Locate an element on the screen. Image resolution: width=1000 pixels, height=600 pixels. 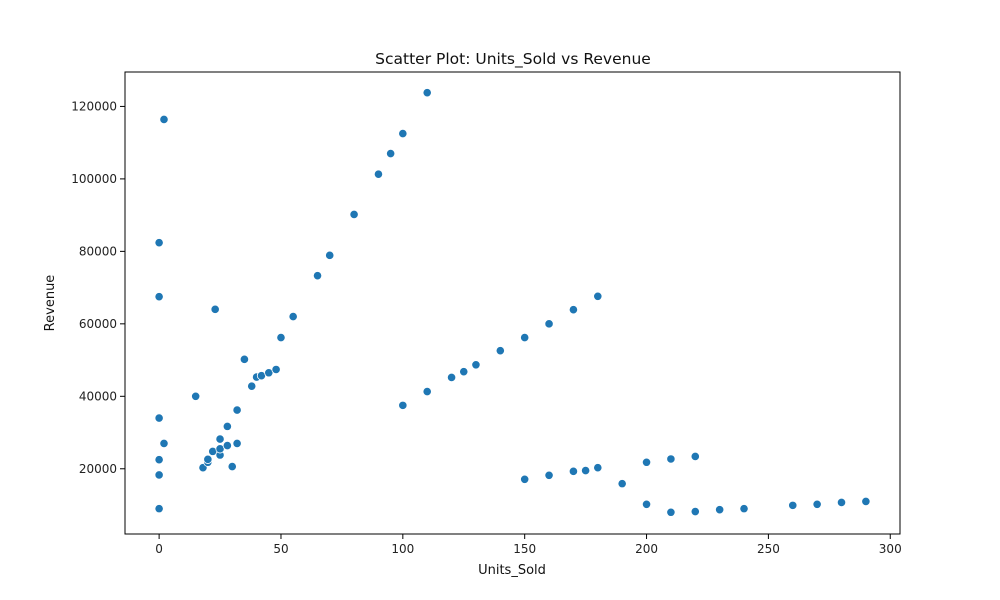
y-axis-label: Revenue is located at coordinates (50, 303).